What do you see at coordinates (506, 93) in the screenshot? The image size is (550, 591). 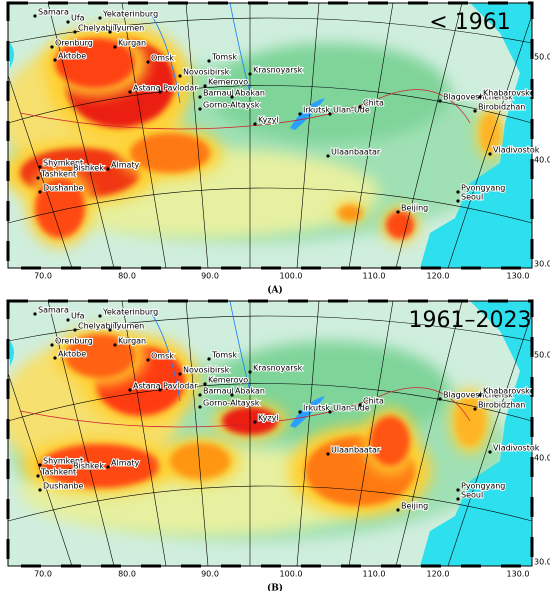 I see `city-label: Khabarovsk` at bounding box center [506, 93].